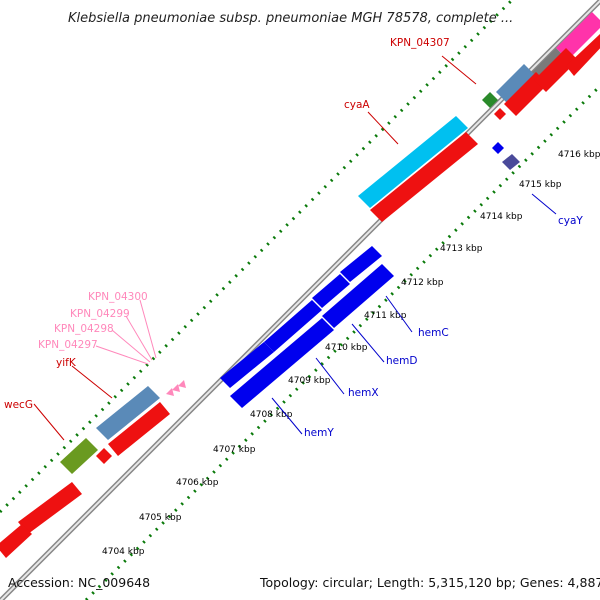 The image size is (600, 600). What do you see at coordinates (500, 114) in the screenshot?
I see `gene-red-small-top` at bounding box center [500, 114].